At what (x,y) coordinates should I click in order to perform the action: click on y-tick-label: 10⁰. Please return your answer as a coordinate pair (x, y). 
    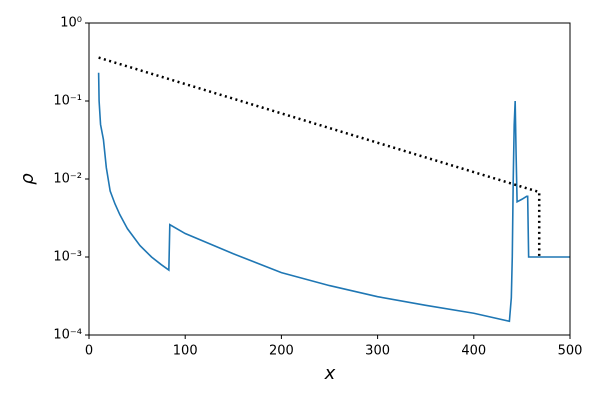
    Looking at the image, I should click on (71, 23).